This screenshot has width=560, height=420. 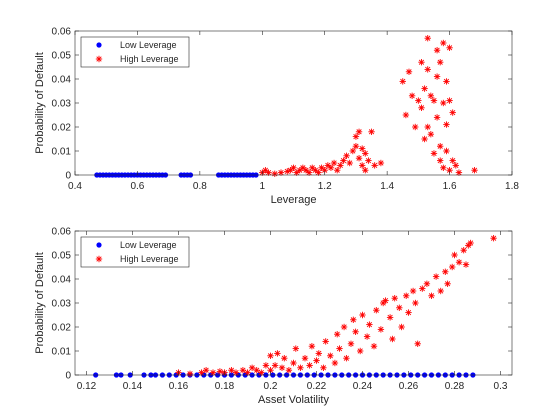 What do you see at coordinates (62, 232) in the screenshot?
I see `y-tick-label: 0.06` at bounding box center [62, 232].